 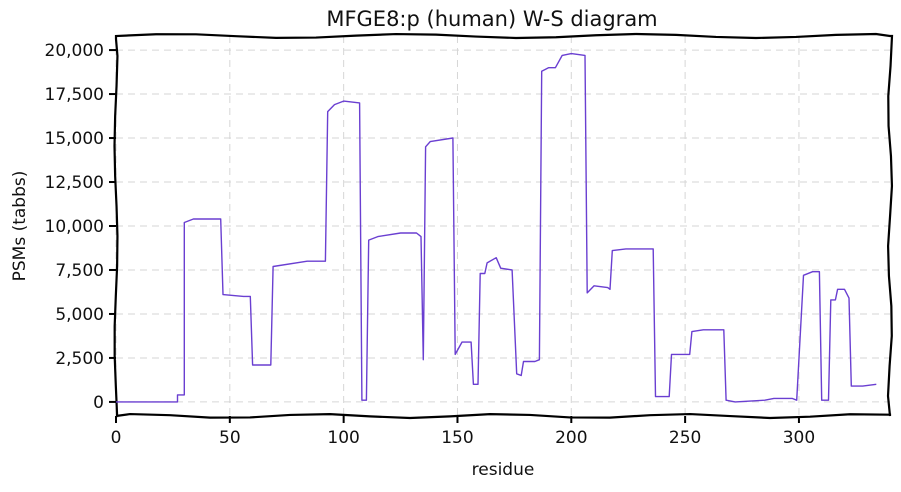 I want to click on x-tick-label: 300, so click(x=799, y=438).